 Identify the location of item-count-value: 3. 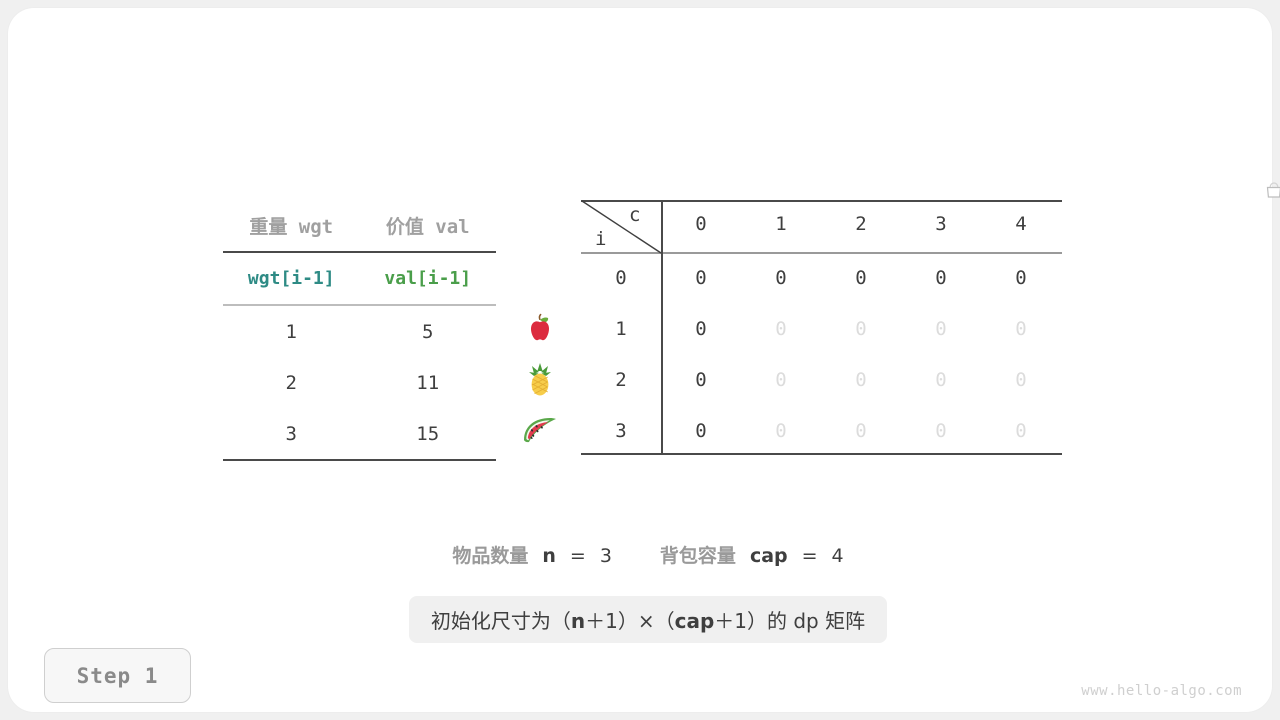
(605, 556).